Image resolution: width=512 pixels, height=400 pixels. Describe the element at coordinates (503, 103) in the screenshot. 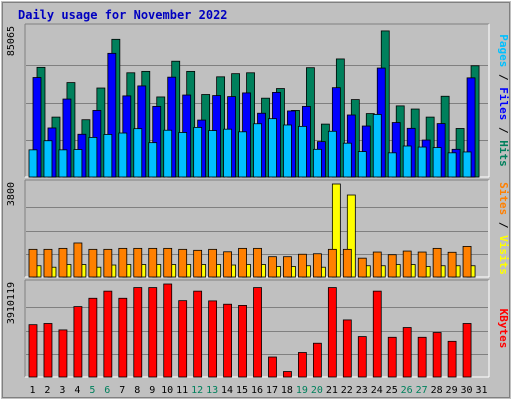

I see `legend-item: Files` at that location.